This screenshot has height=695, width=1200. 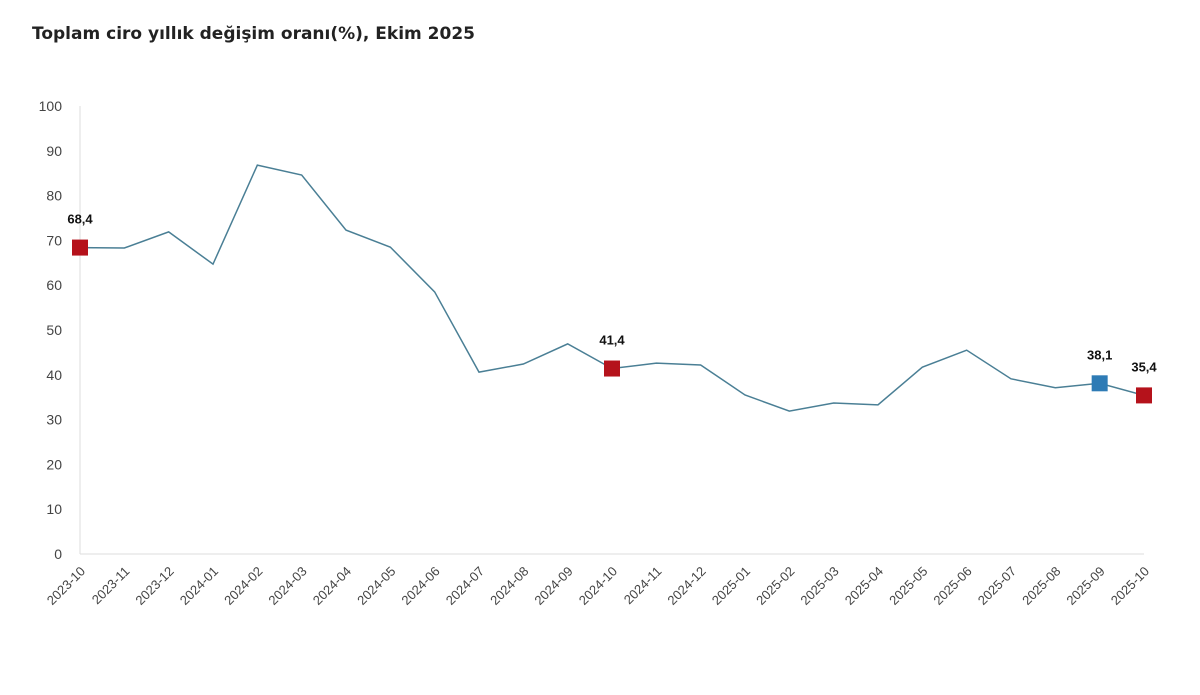 I want to click on y-tick-label: 80, so click(x=54, y=196).